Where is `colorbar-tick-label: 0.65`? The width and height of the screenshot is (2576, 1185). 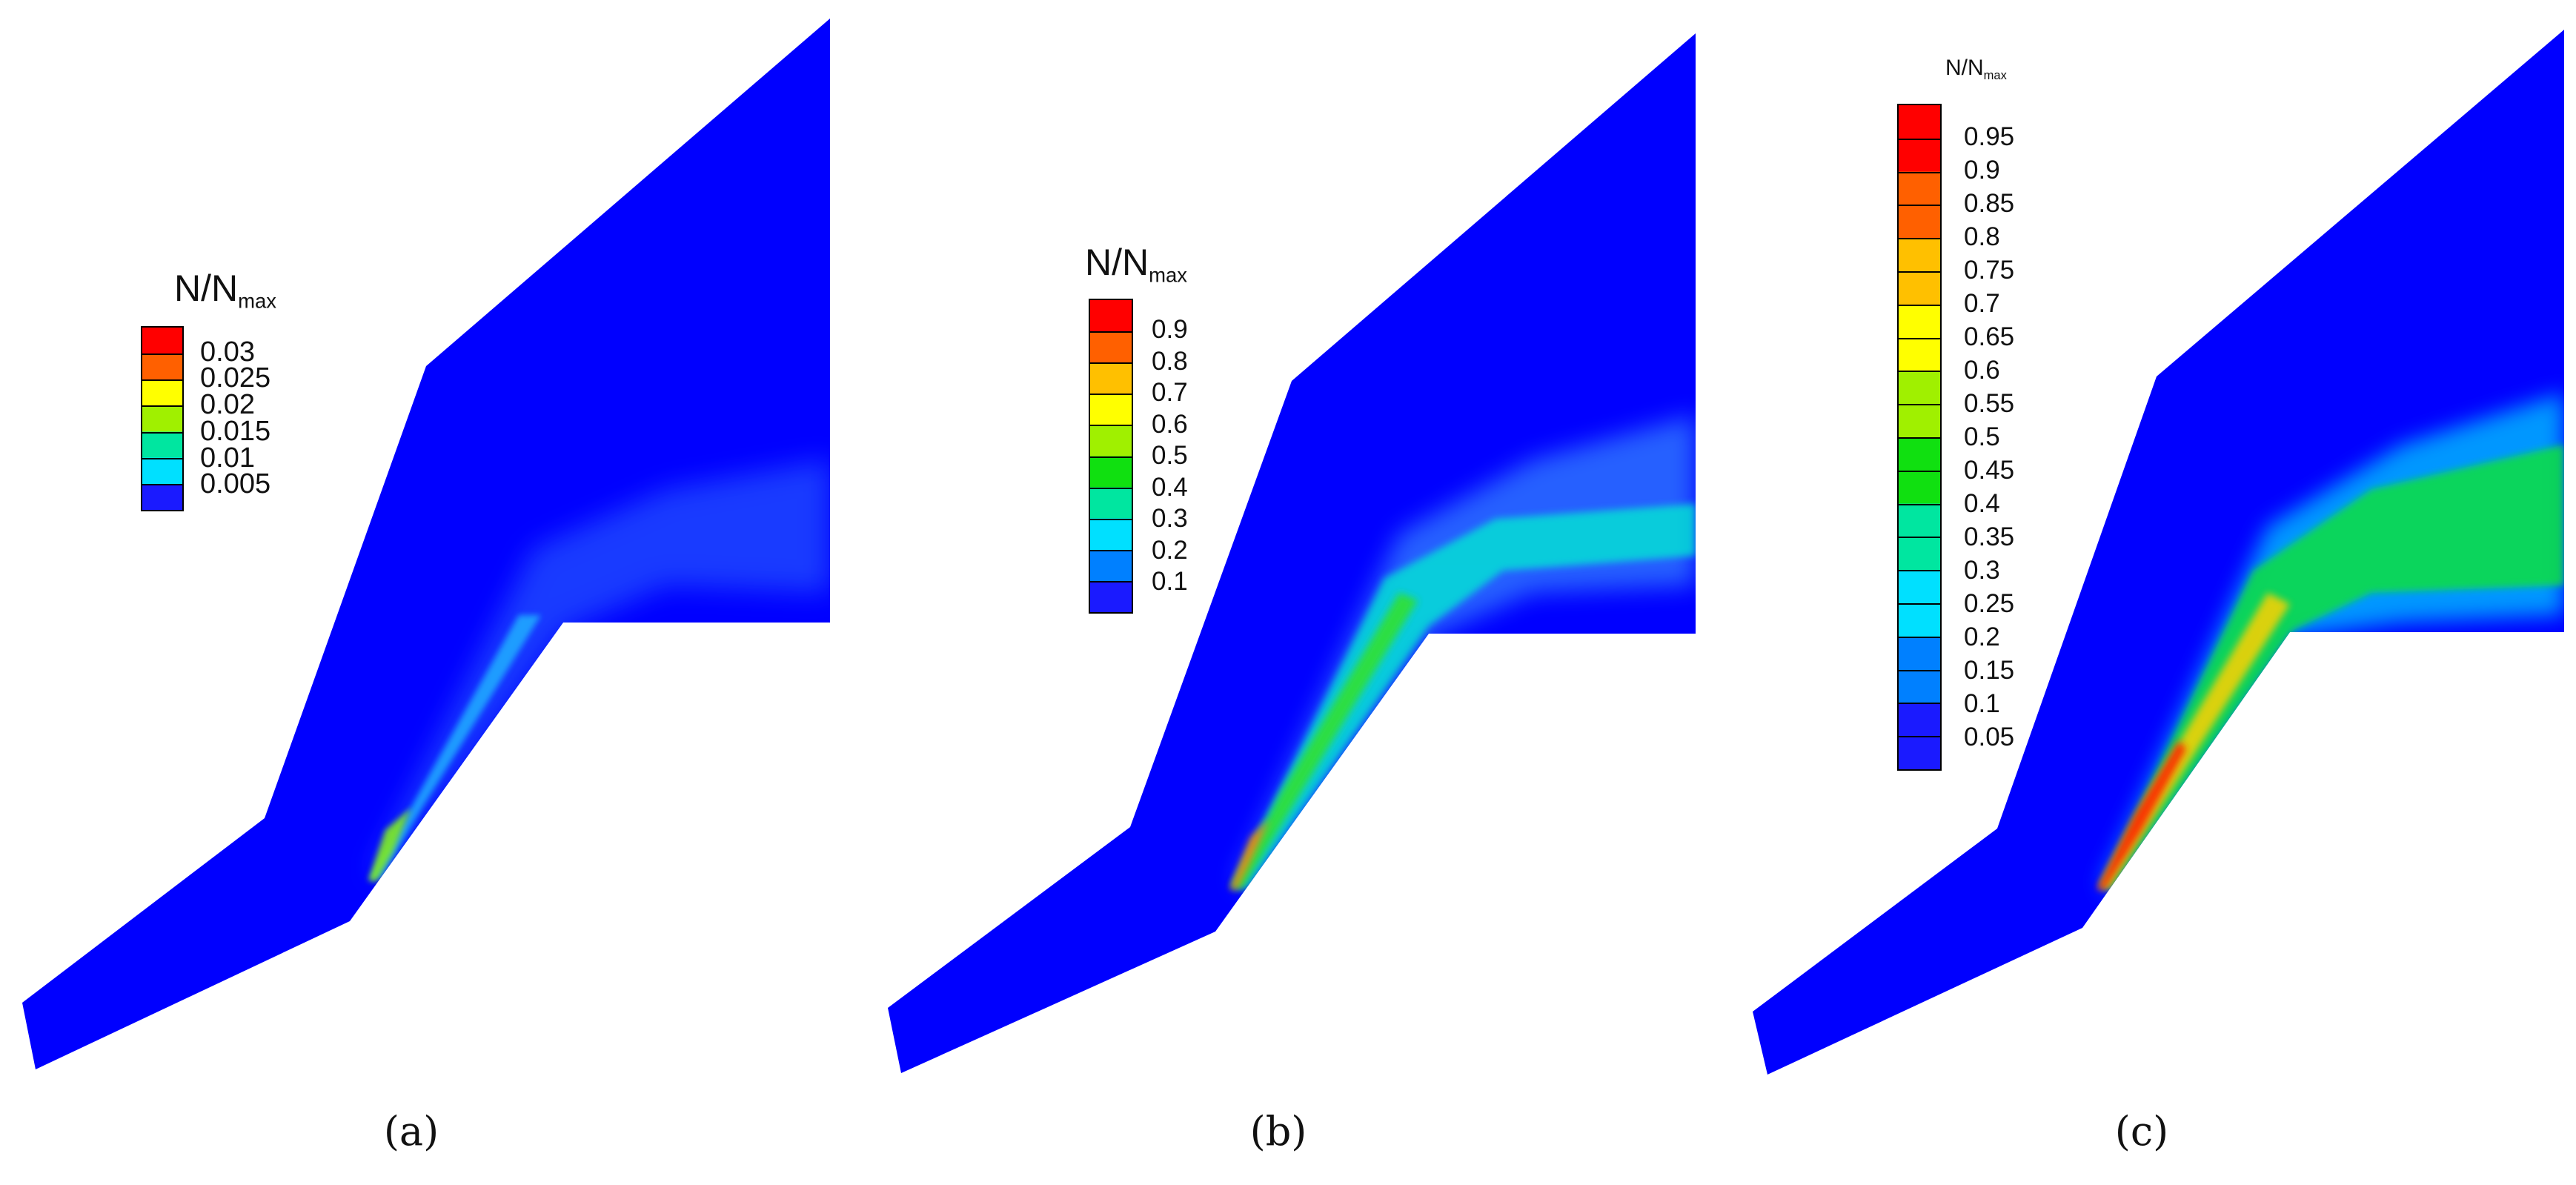 colorbar-tick-label: 0.65 is located at coordinates (1990, 337).